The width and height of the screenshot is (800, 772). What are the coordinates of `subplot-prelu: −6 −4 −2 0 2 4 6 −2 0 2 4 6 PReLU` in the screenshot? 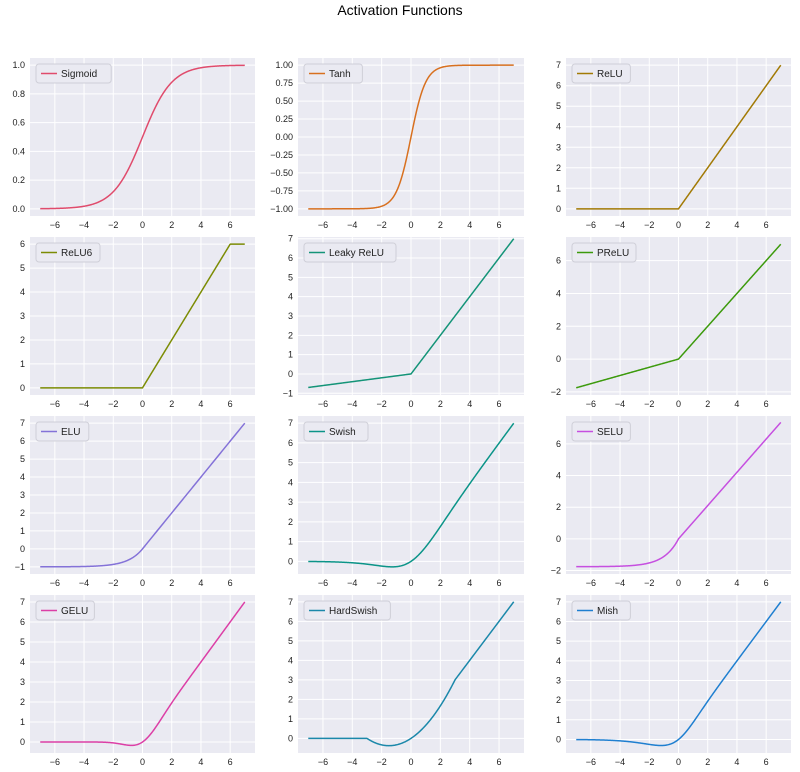 It's located at (671, 323).